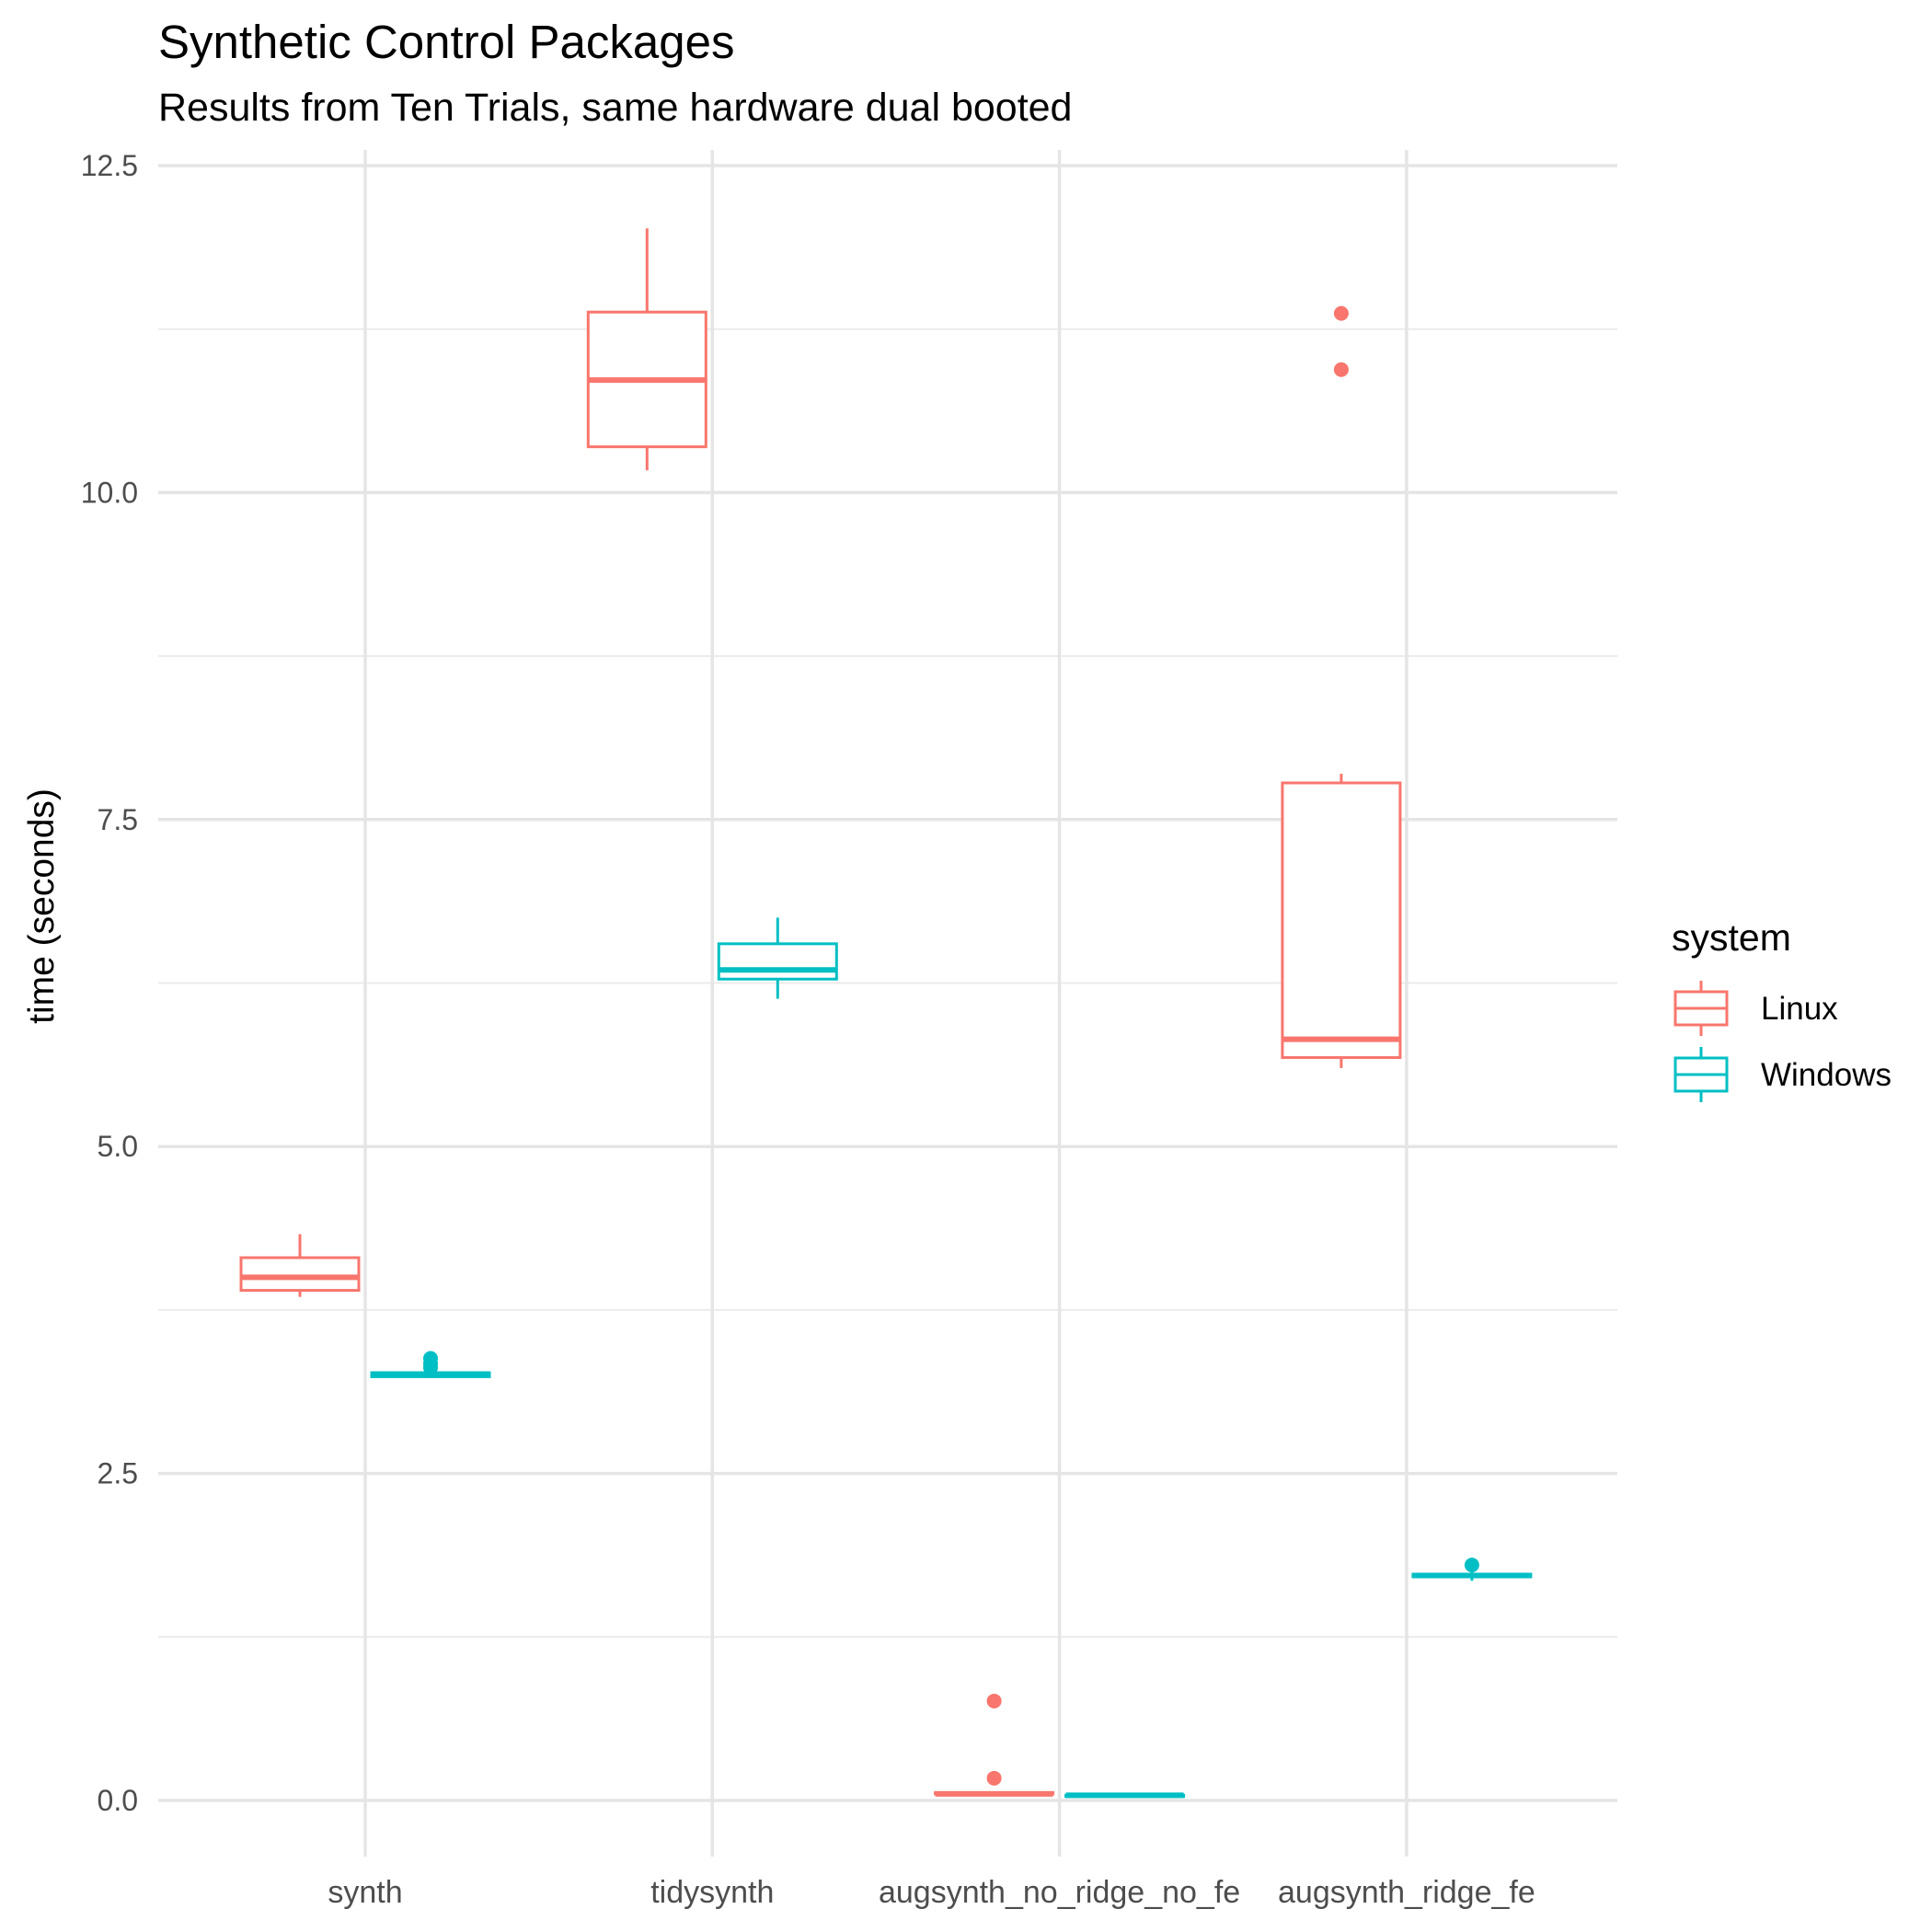 The width and height of the screenshot is (1932, 1932). What do you see at coordinates (1059, 1892) in the screenshot?
I see `x-tick-label: augsynth_no_ridge_no_fe` at bounding box center [1059, 1892].